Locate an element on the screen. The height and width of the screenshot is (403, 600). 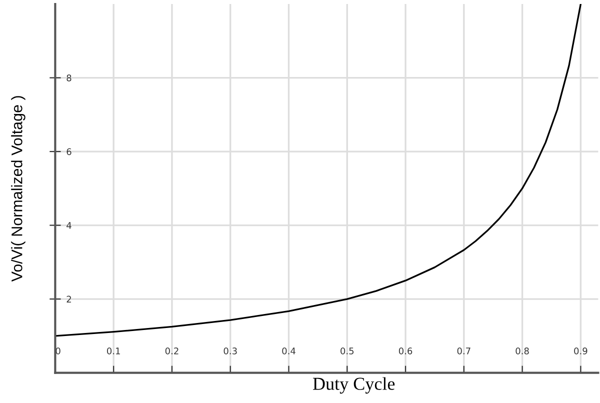
y-tick-label: 4 is located at coordinates (69, 225).